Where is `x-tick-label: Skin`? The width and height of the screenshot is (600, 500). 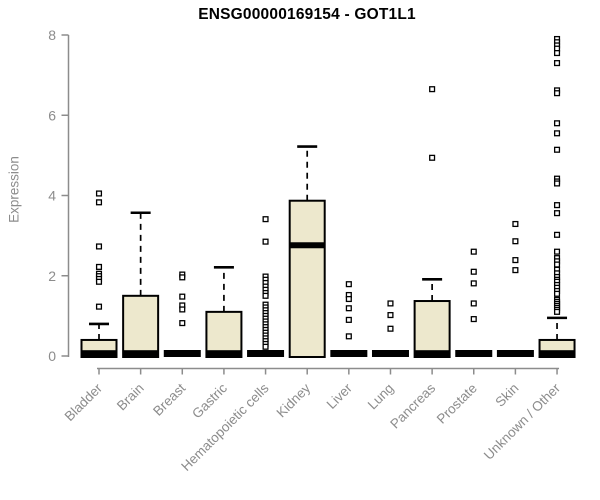 x-tick-label: Skin is located at coordinates (506, 395).